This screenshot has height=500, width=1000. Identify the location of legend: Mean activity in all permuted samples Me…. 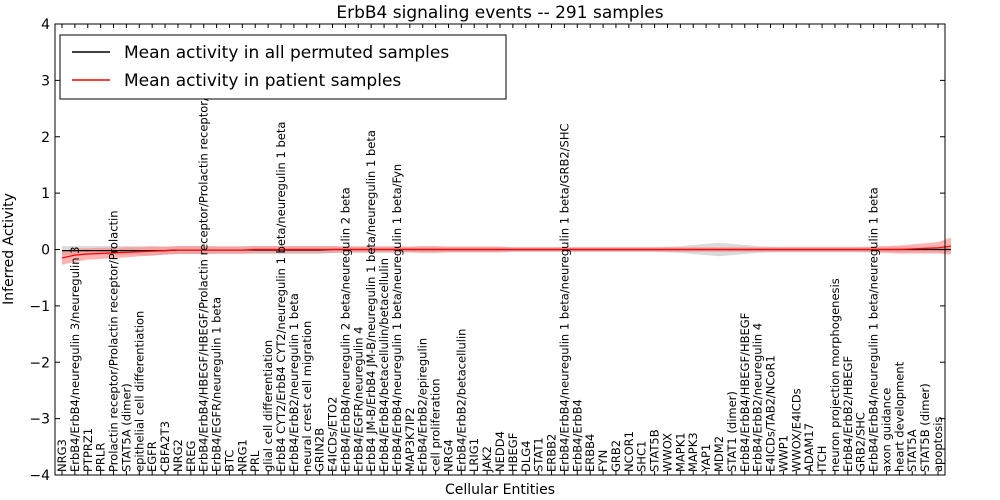
(283, 67).